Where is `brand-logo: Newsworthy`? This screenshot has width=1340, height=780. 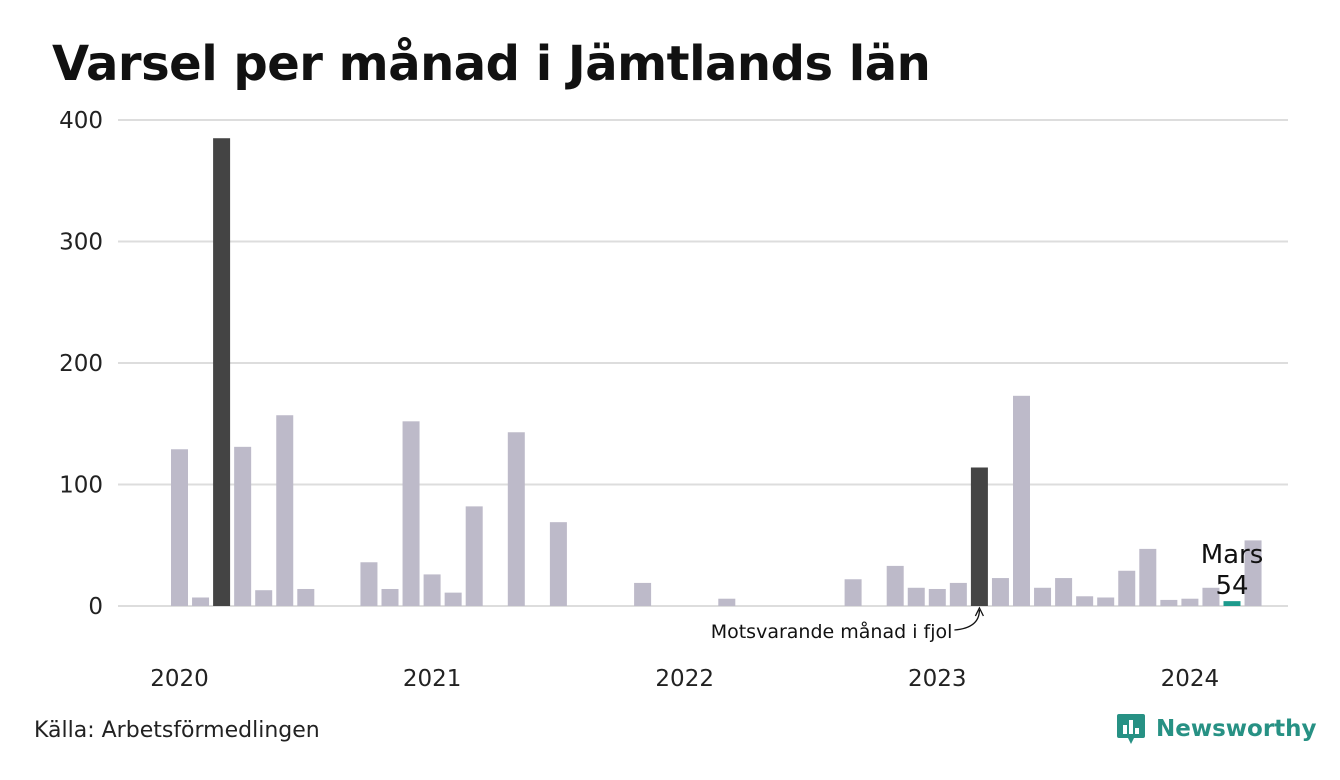
brand-logo: Newsworthy is located at coordinates (1216, 729).